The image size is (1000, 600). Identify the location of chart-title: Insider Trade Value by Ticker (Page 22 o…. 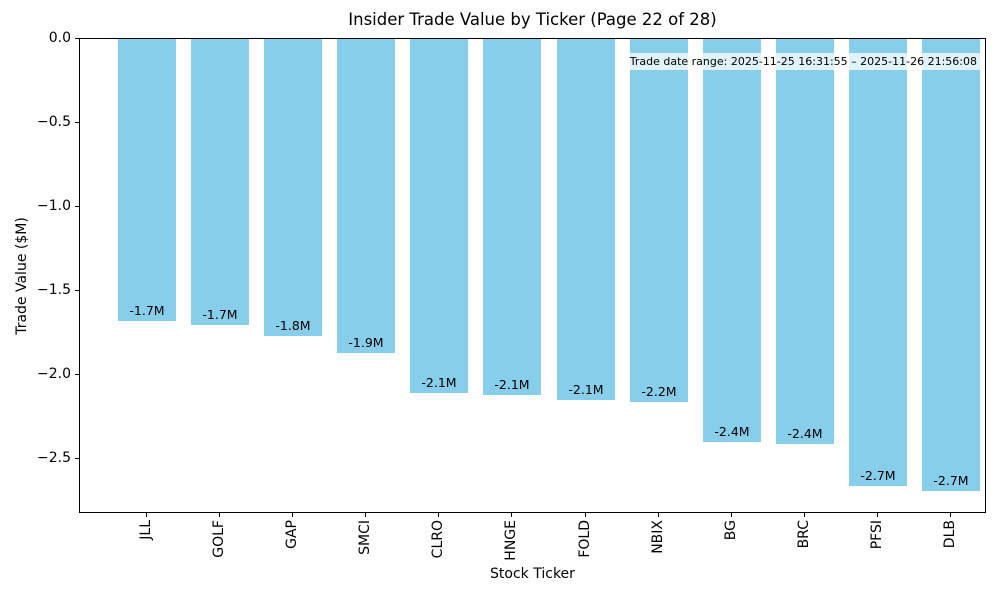
(532, 19).